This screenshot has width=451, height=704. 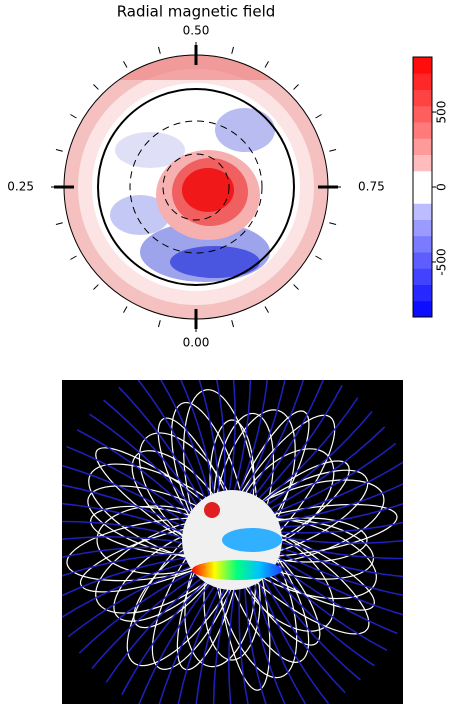 What do you see at coordinates (196, 343) in the screenshot?
I see `phase-label: 0.00` at bounding box center [196, 343].